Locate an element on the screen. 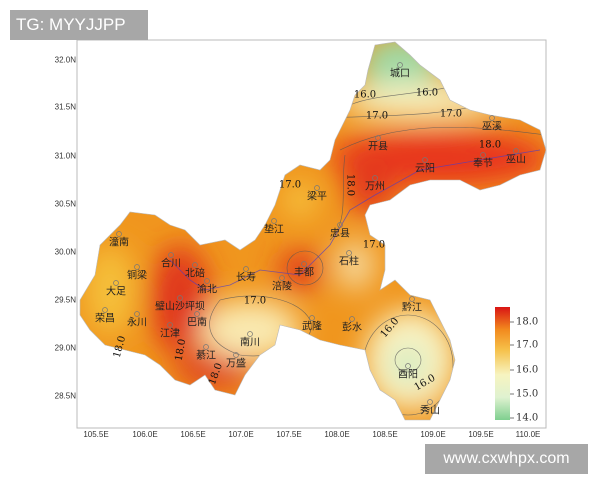 Image resolution: width=600 pixels, height=480 pixels. city-label: 丰都 is located at coordinates (304, 273).